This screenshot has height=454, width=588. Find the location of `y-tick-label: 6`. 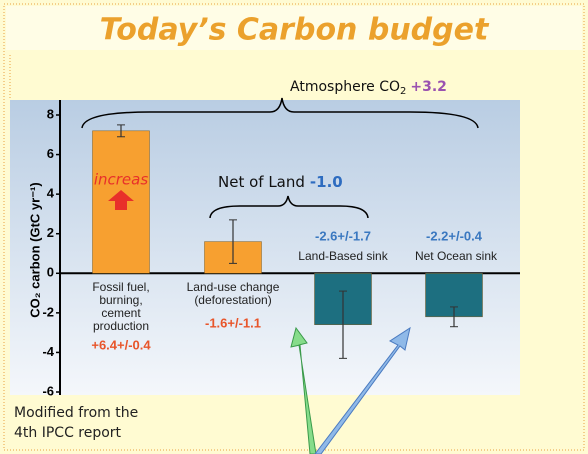

y-tick-label: 6 is located at coordinates (50, 153).